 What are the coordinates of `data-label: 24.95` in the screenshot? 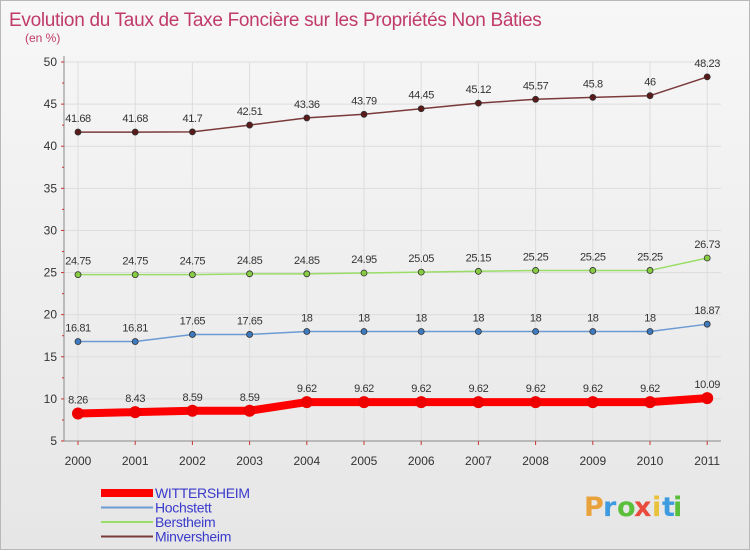 It's located at (364, 260).